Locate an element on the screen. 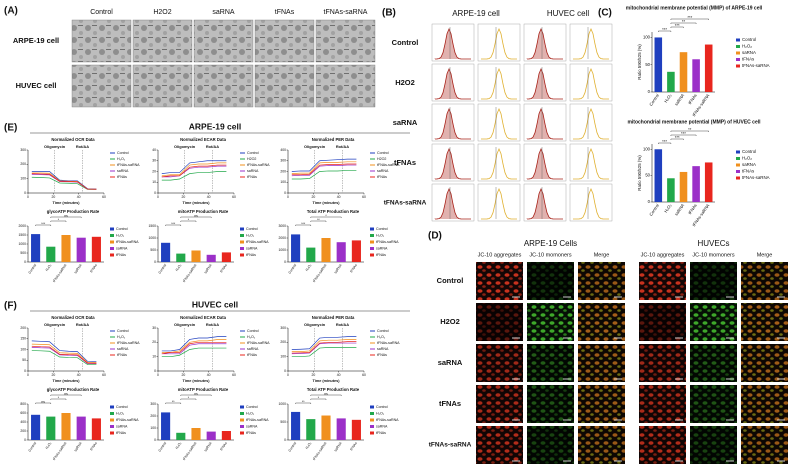 This screenshot has width=790, height=466. legend-label: tFNAs is located at coordinates (122, 177).